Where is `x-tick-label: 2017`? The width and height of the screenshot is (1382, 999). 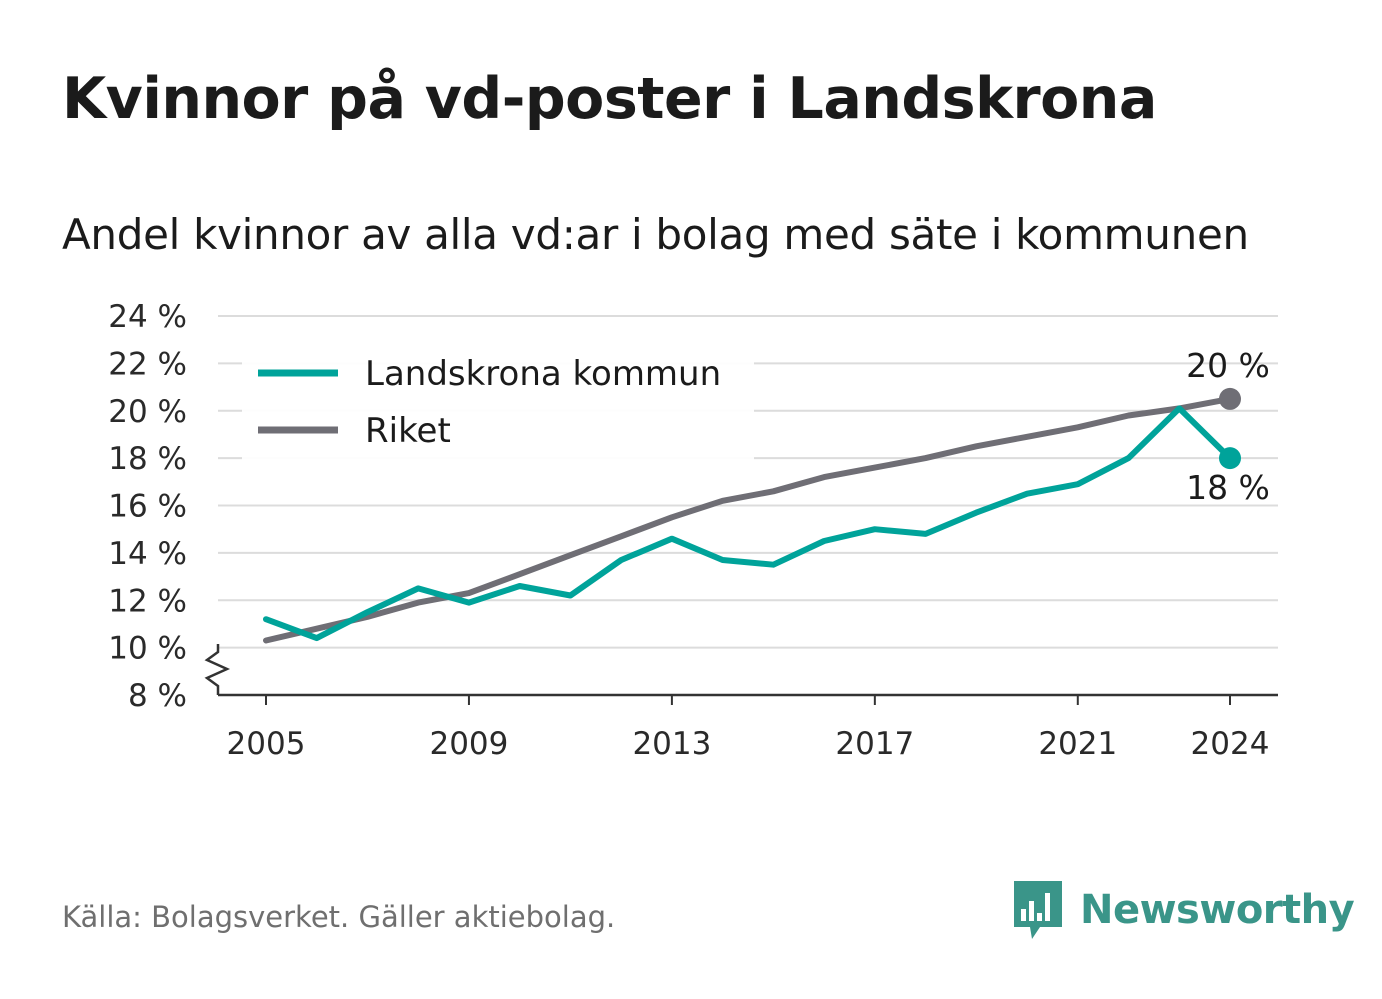 x-tick-label: 2017 is located at coordinates (874, 744).